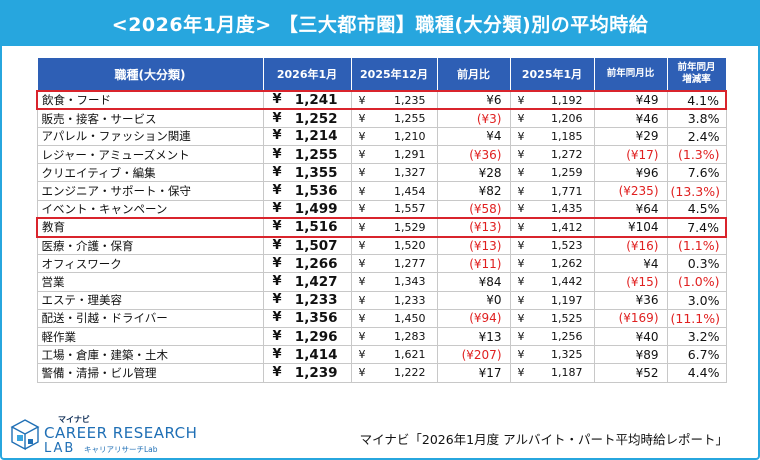 This screenshot has width=760, height=460. What do you see at coordinates (410, 119) in the screenshot?
I see `dec2025-value: 1,255` at bounding box center [410, 119].